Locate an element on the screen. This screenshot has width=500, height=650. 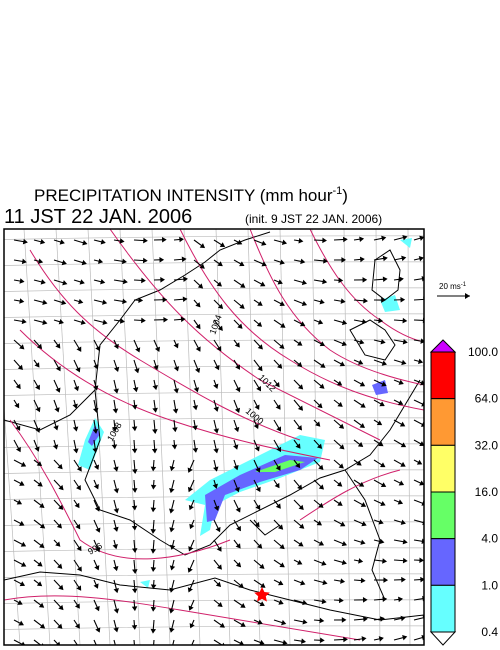
title-suffix: ) is located at coordinates (345, 195).